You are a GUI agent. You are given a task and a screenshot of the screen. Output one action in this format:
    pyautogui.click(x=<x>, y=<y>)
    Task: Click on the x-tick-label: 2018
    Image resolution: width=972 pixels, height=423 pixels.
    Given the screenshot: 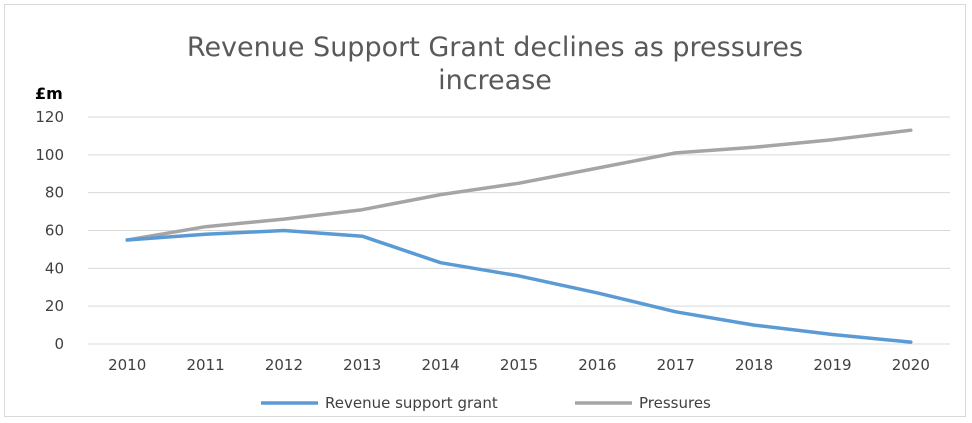 What is the action you would take?
    pyautogui.click(x=754, y=365)
    